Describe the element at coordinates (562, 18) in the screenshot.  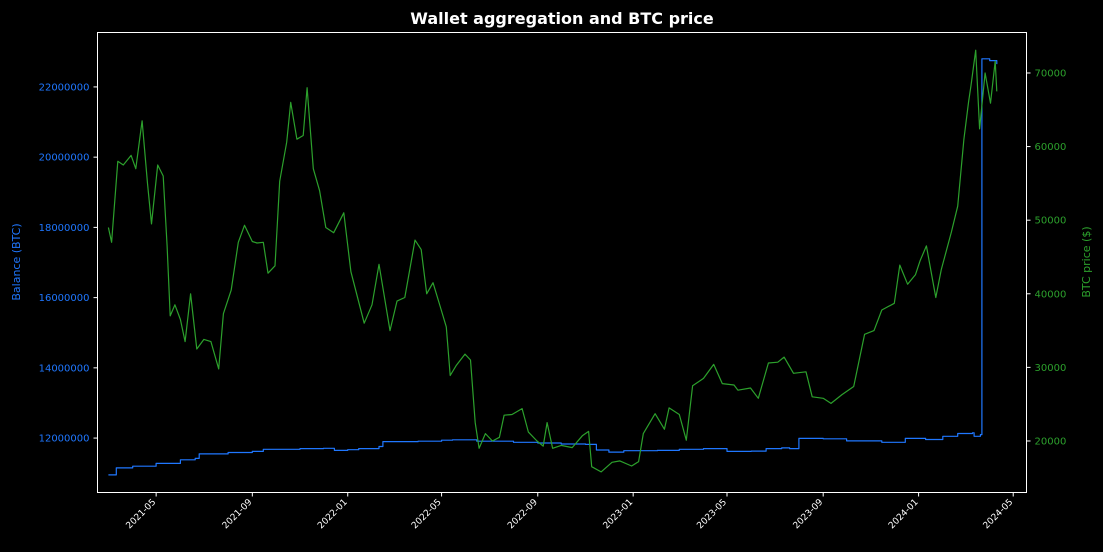
I see `chart-title: Wallet aggregation and BTC price` at that location.